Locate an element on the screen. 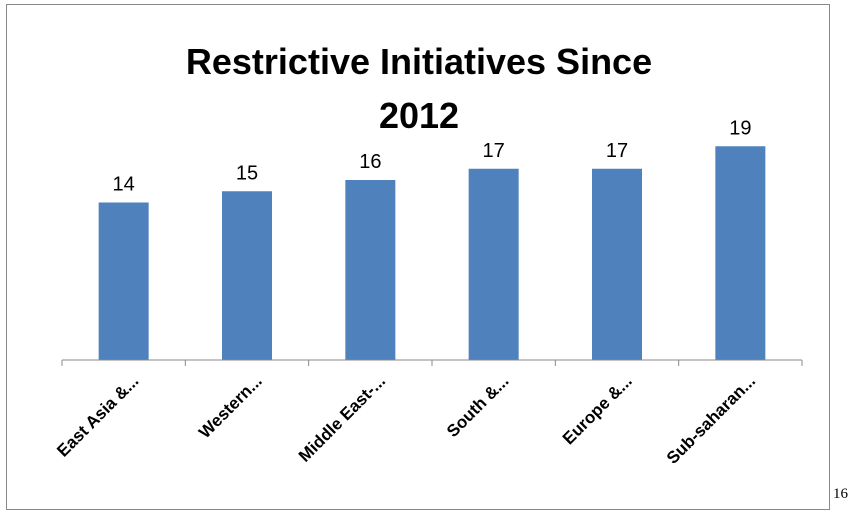  data-label: 14 is located at coordinates (124, 185).